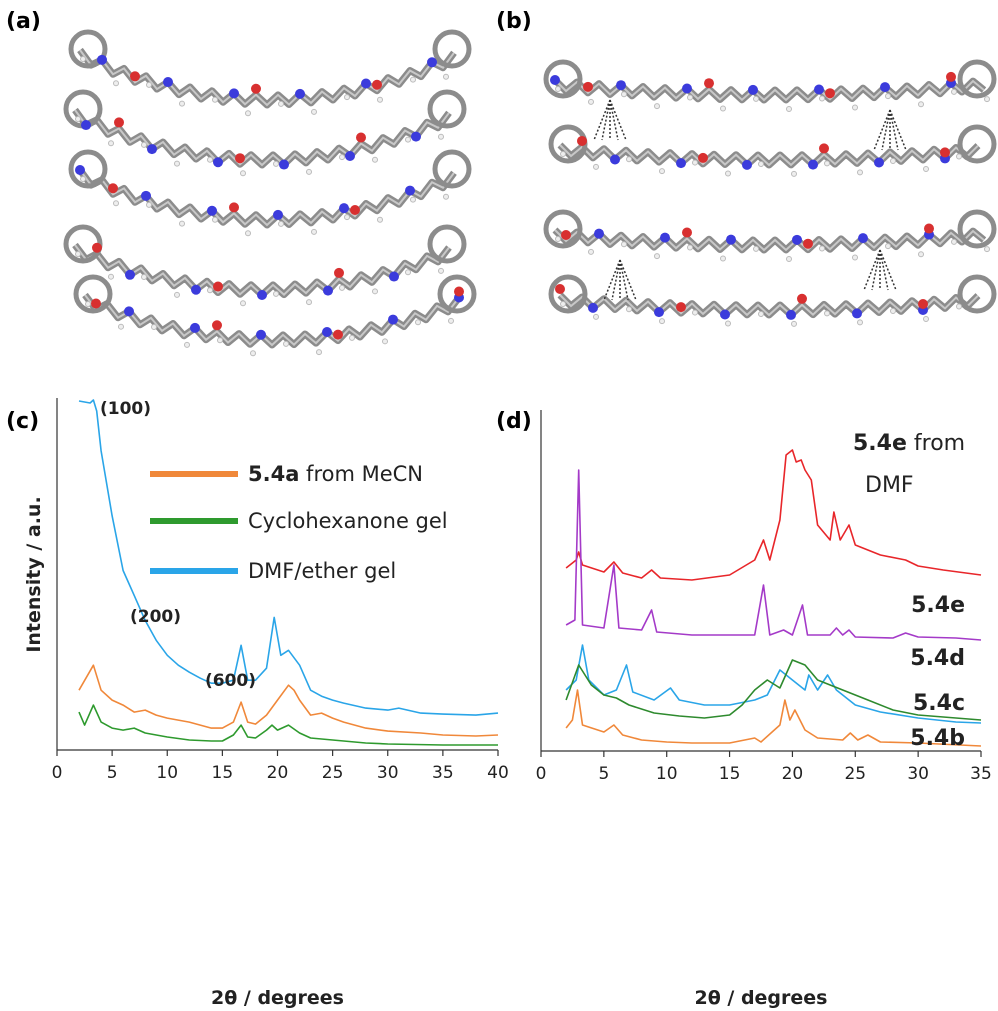 This screenshot has height=1011, width=998. I want to click on panel-label: (a), so click(23, 21).